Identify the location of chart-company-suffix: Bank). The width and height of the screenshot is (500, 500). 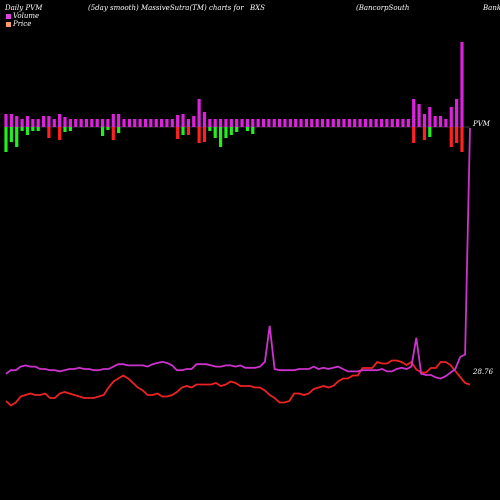
(491, 8).